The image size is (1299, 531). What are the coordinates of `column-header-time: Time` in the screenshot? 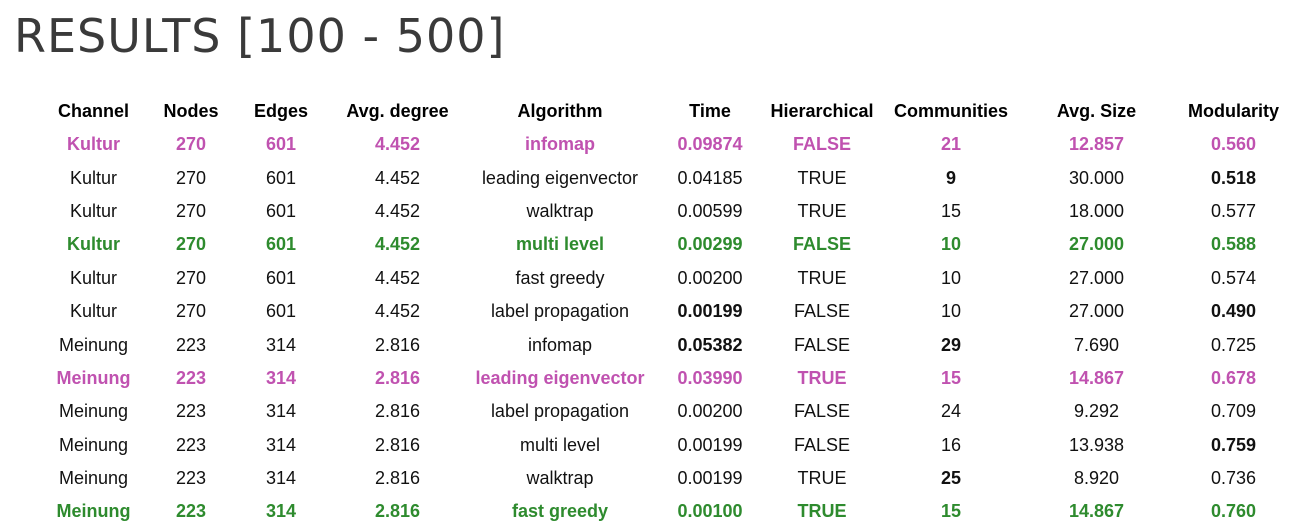 It's located at (710, 111).